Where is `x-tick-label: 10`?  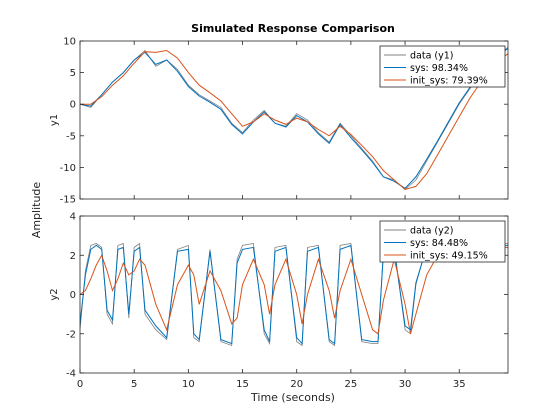
x-tick-label: 10 is located at coordinates (188, 384).